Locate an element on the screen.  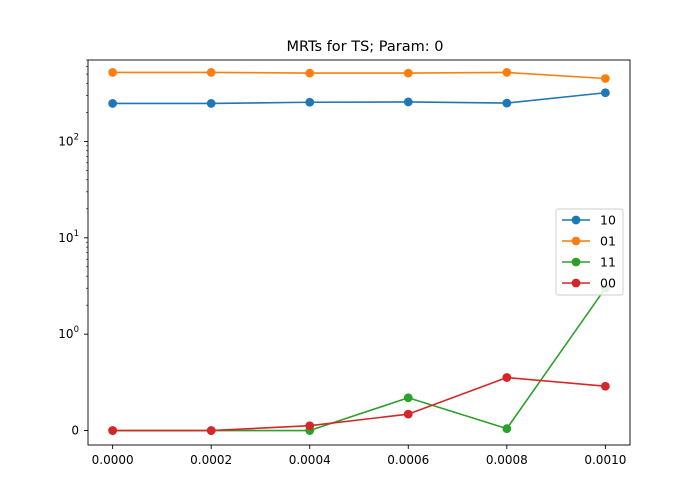
x-tick-label-5: 0.0010 is located at coordinates (605, 460).